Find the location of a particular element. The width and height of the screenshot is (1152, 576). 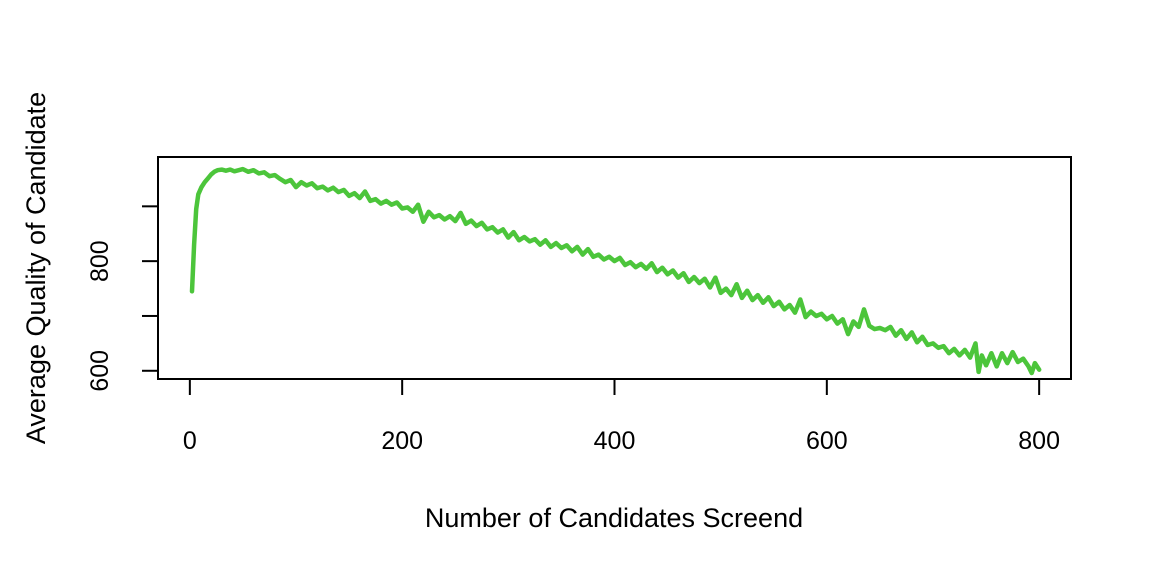

y-tick-label: 600 is located at coordinates (100, 371).